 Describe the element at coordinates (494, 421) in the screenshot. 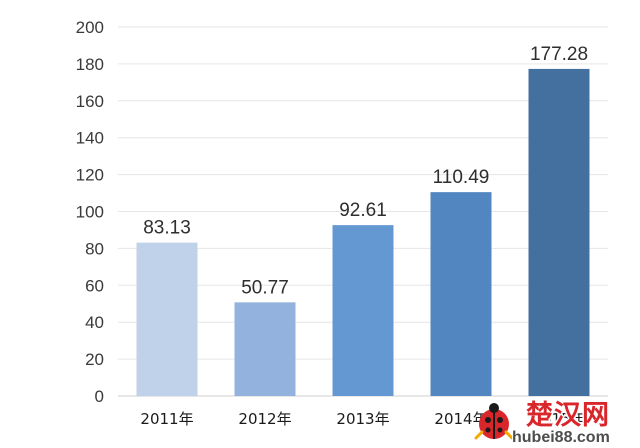

I see `ladybug-logo-icon` at that location.